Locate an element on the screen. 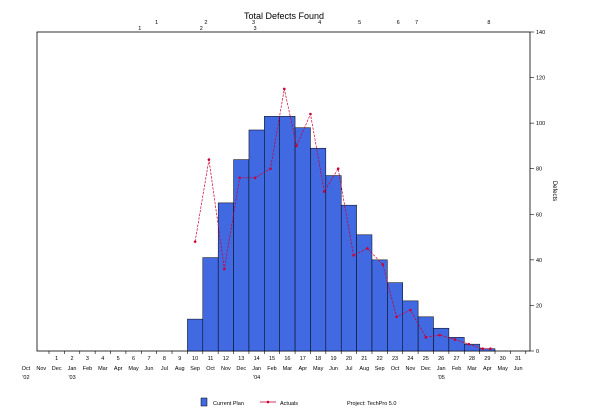  x-index-label: 18 is located at coordinates (318, 359).